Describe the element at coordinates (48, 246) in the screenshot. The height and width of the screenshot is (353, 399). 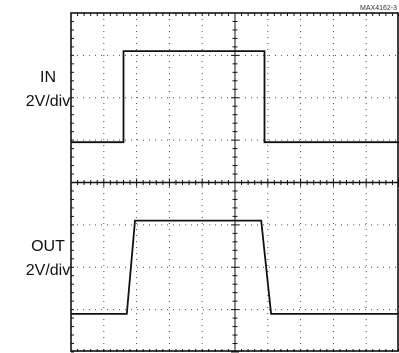
I see `channel-out-name: OUT` at that location.